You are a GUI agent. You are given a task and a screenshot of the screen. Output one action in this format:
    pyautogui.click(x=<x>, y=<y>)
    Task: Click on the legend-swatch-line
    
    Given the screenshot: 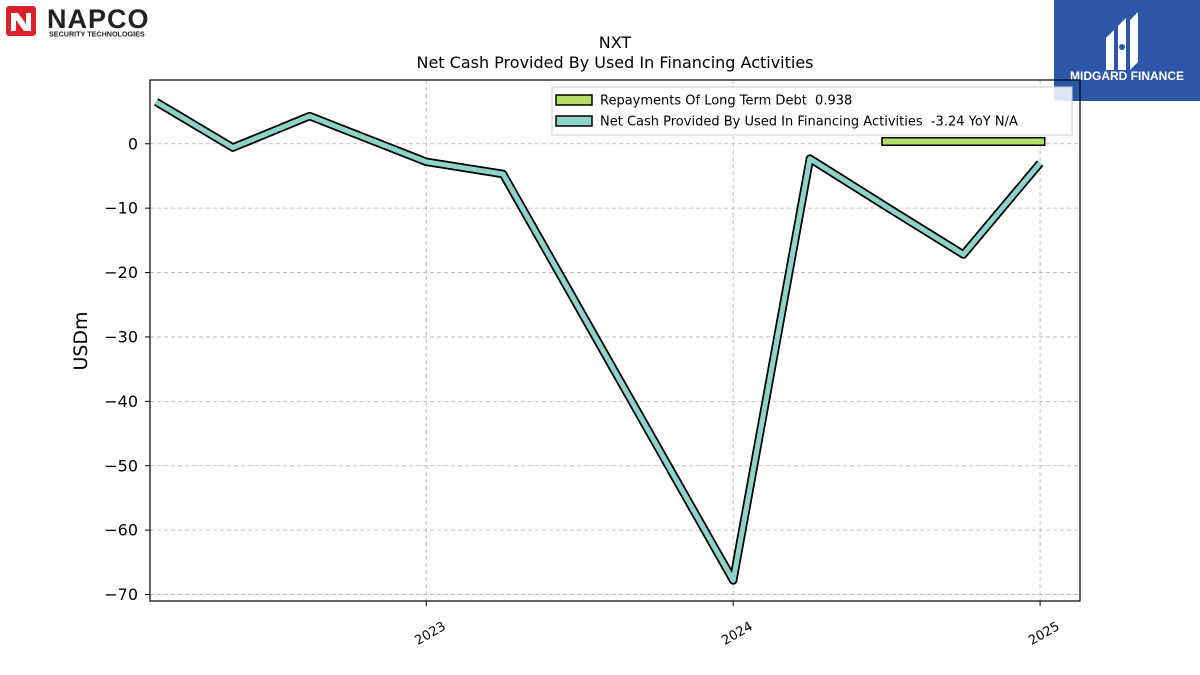 What is the action you would take?
    pyautogui.click(x=574, y=121)
    